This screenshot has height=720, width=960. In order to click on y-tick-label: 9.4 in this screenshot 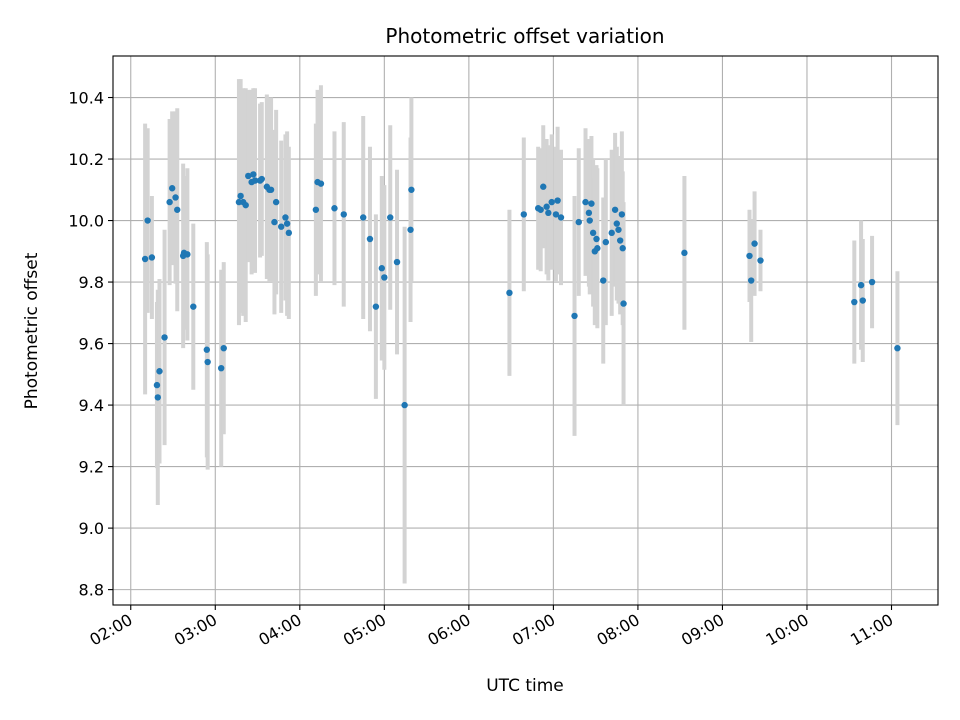, I will do `click(91, 405)`.